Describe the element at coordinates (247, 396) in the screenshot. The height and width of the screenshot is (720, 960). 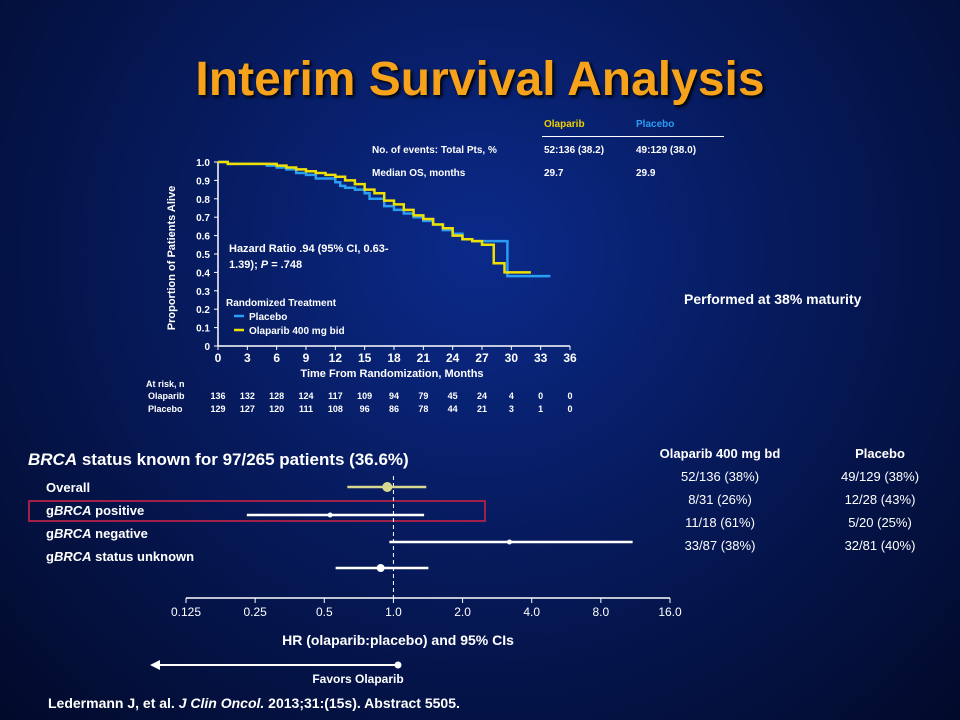
I see `at-risk-value: 132` at that location.